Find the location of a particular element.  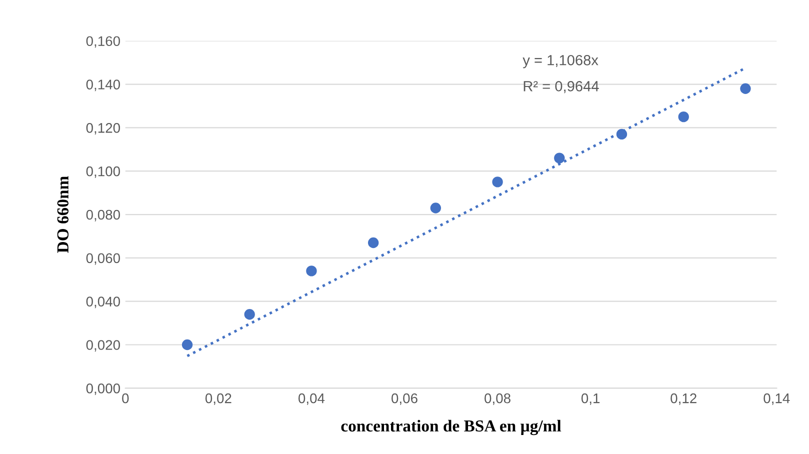

x-tick-label: 0,04 is located at coordinates (311, 399).